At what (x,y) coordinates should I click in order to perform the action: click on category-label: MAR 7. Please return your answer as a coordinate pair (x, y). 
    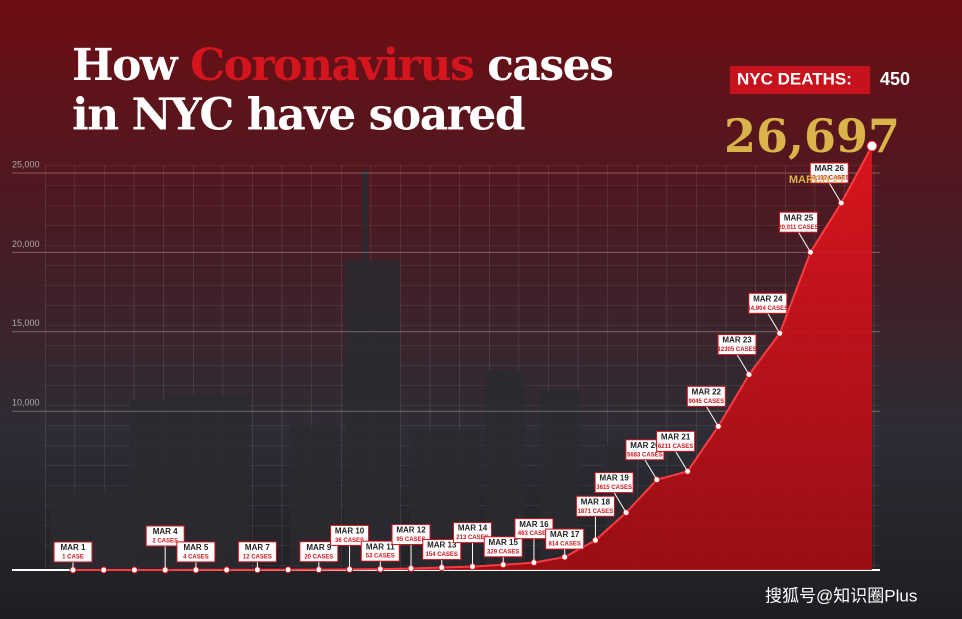
    Looking at the image, I should click on (257, 547).